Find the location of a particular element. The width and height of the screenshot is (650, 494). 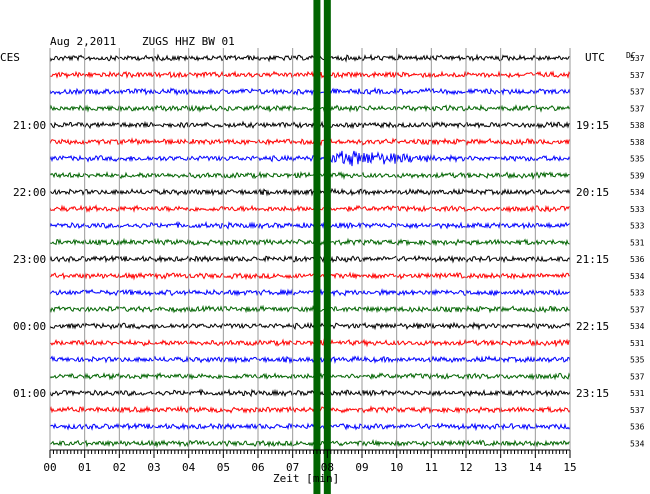

event-markers is located at coordinates (322, 247).